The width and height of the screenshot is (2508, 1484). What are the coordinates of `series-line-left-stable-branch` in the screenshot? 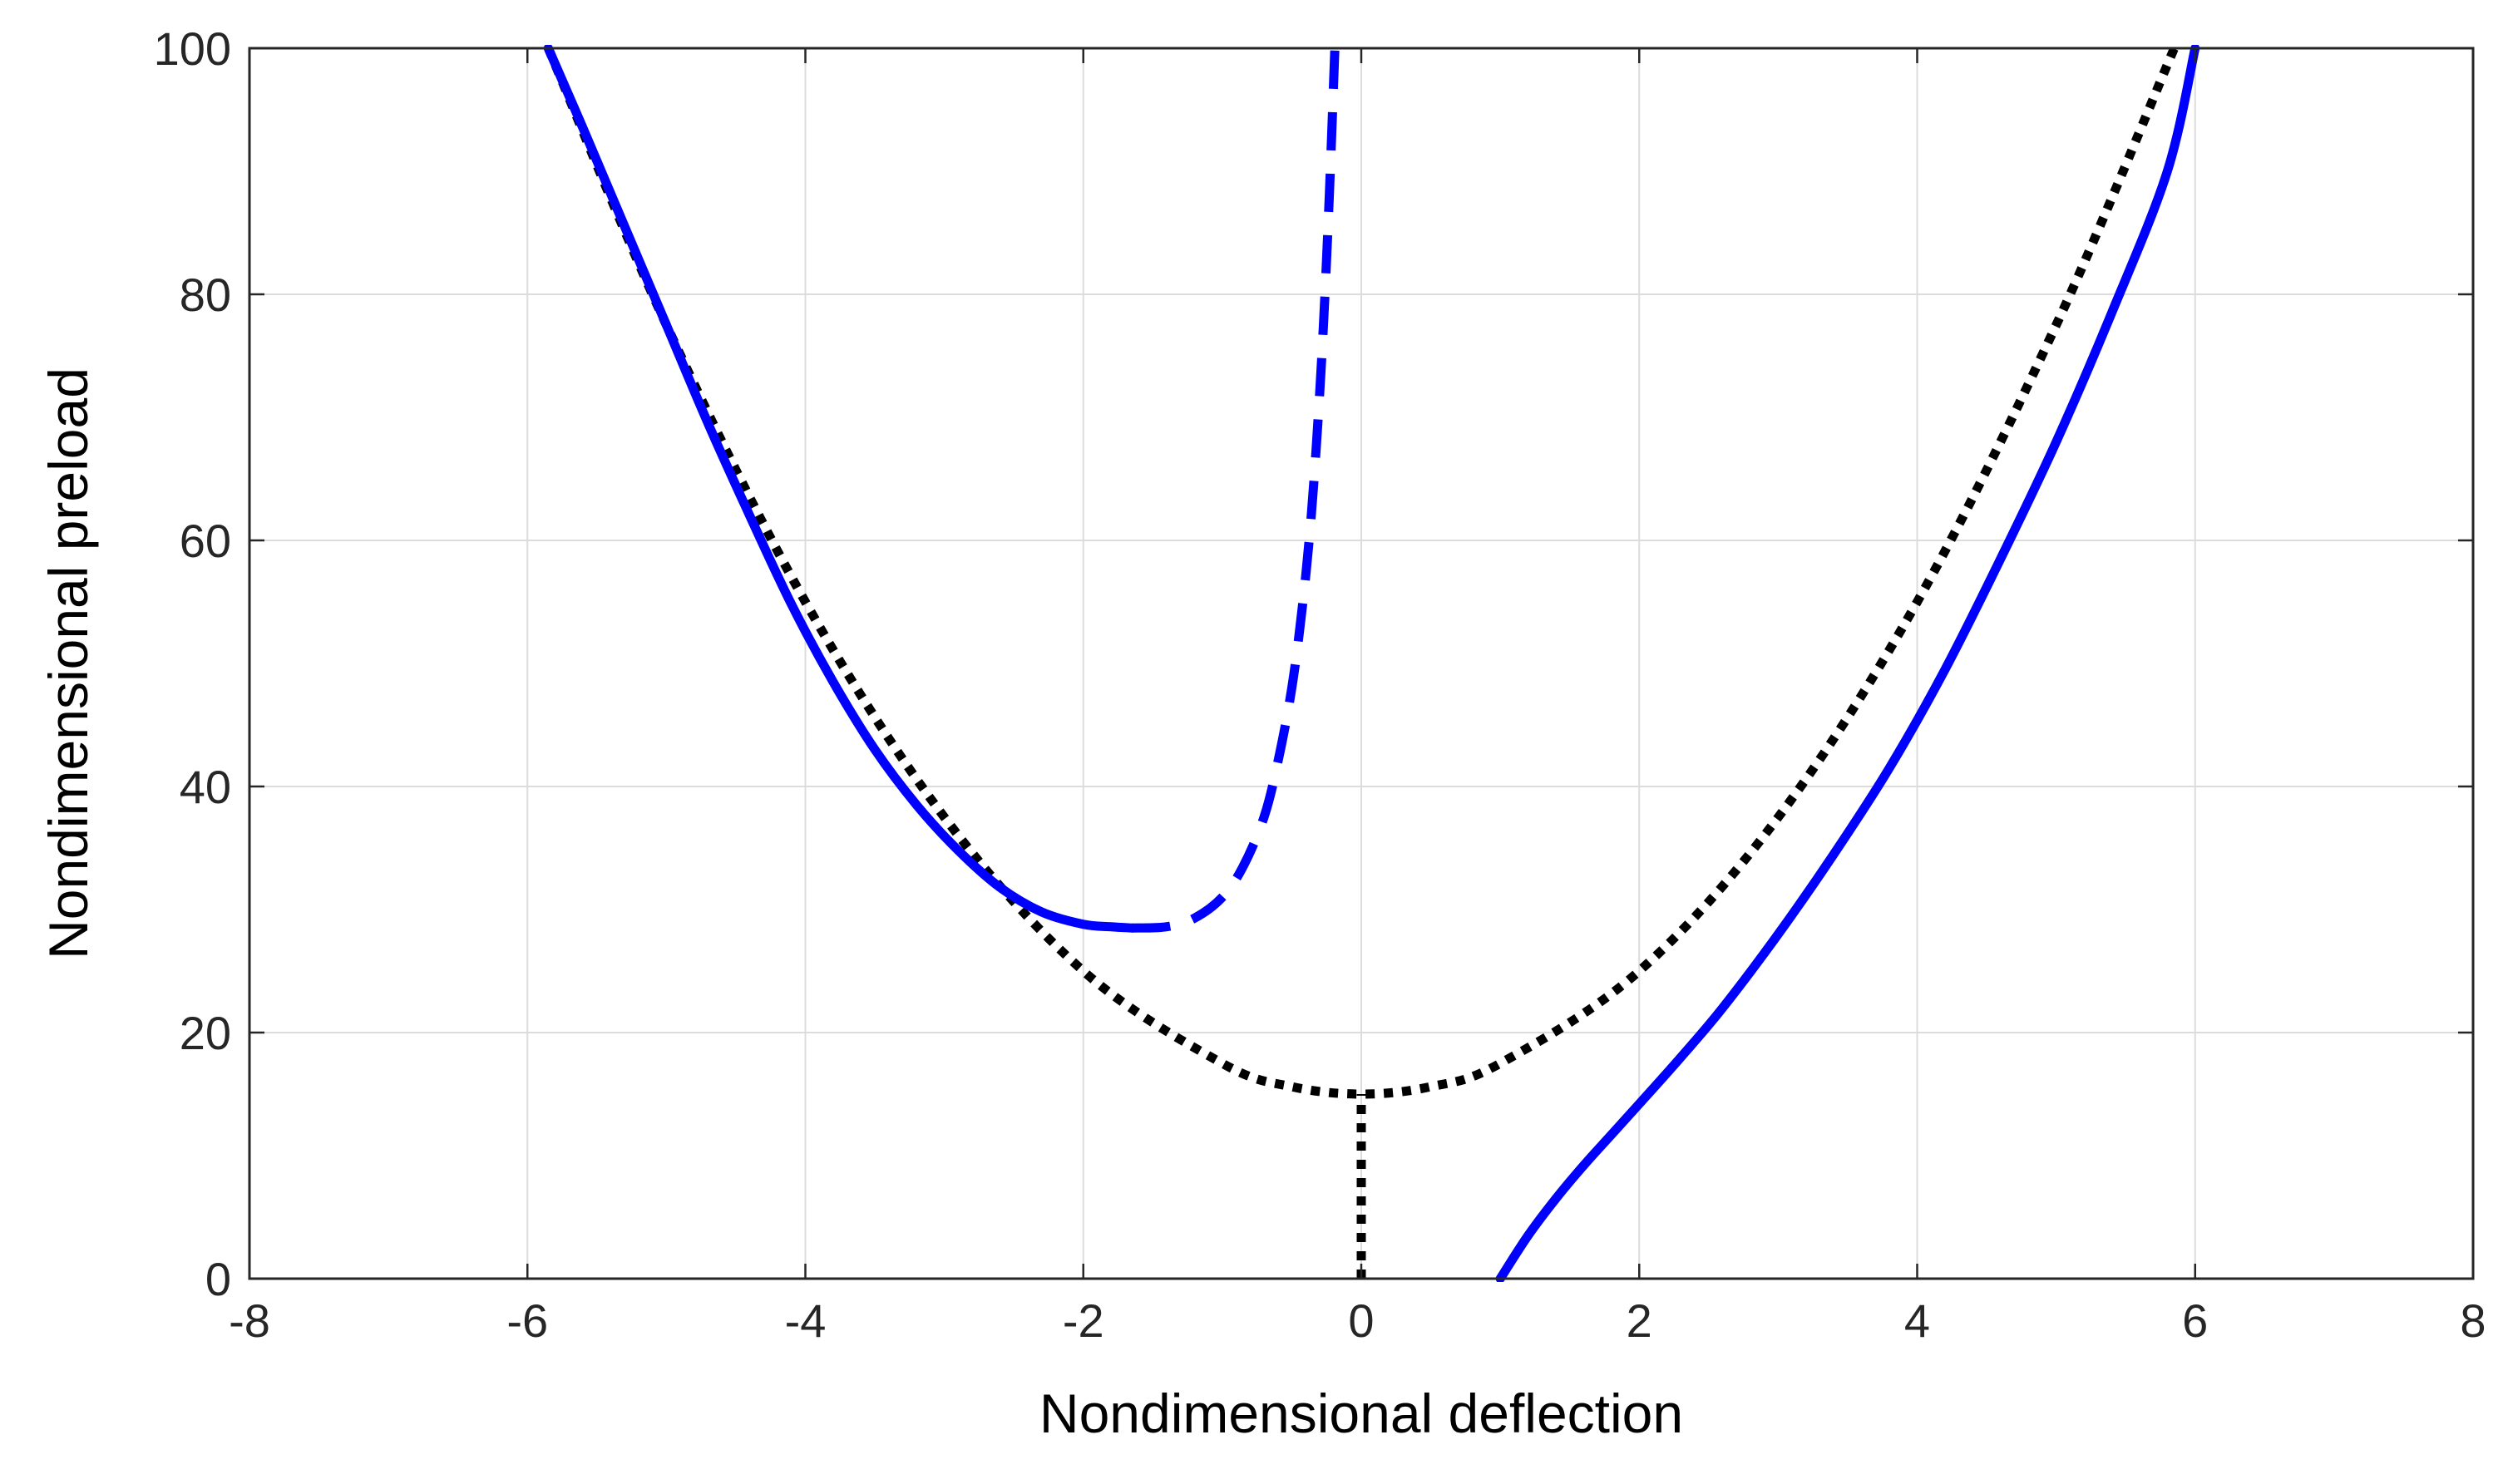 It's located at (840, 489).